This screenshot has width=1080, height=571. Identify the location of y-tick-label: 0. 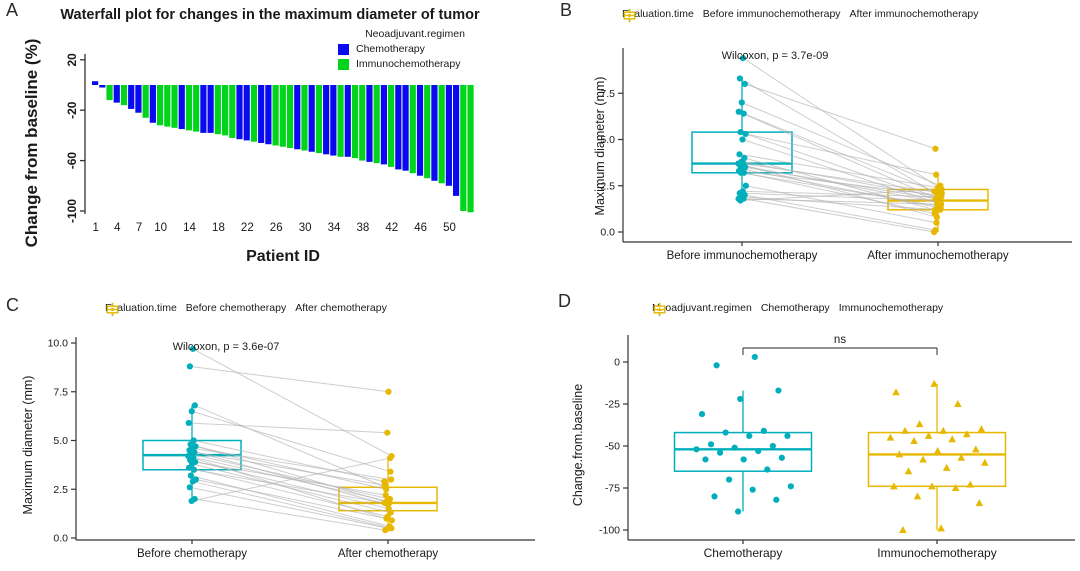
(617, 363).